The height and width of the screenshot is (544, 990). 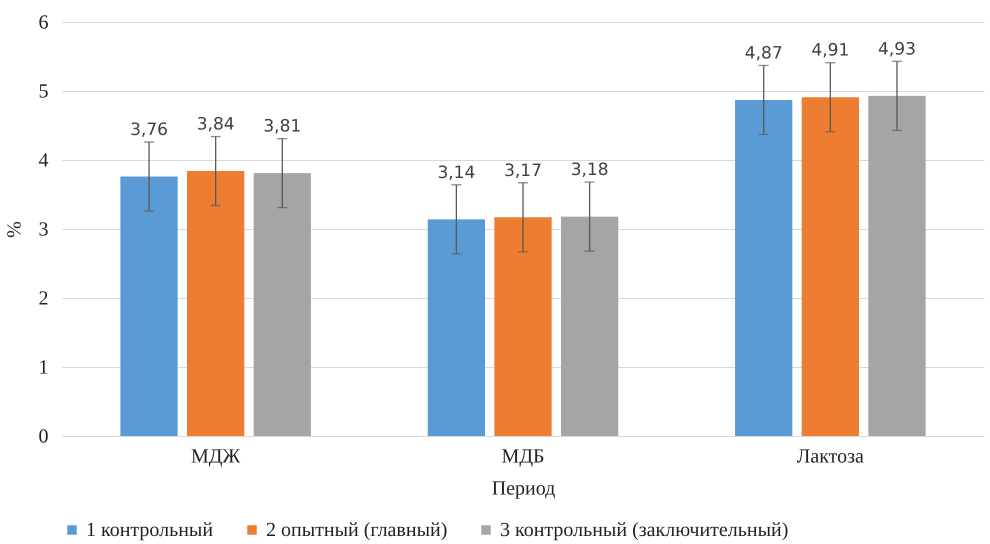 What do you see at coordinates (357, 530) in the screenshot?
I see `legend-label: 2 опытный (главный)` at bounding box center [357, 530].